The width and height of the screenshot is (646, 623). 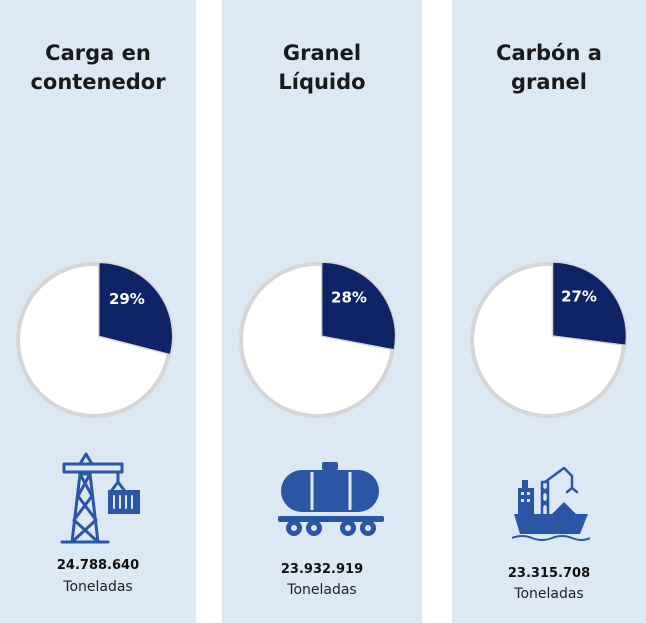 I want to click on pie-data-label: 28%, so click(x=349, y=298).